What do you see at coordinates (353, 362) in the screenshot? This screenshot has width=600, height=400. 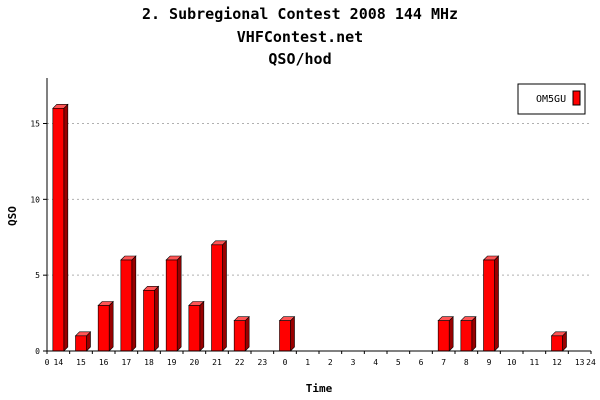 I see `x-tick-label: 3` at bounding box center [353, 362].